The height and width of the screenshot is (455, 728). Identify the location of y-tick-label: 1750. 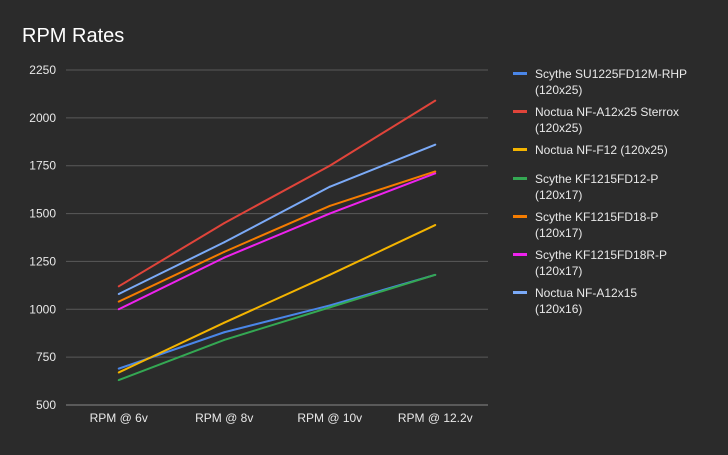
(42, 166).